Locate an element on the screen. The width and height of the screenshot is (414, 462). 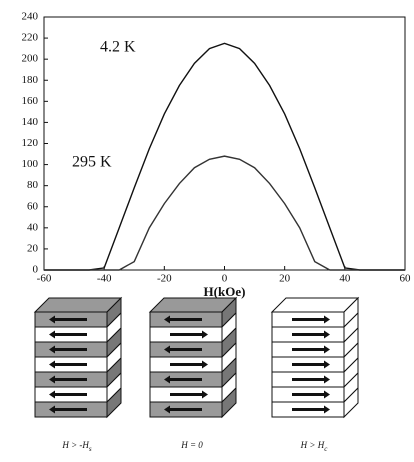
label-main: H = 0 is located at coordinates (191, 445).